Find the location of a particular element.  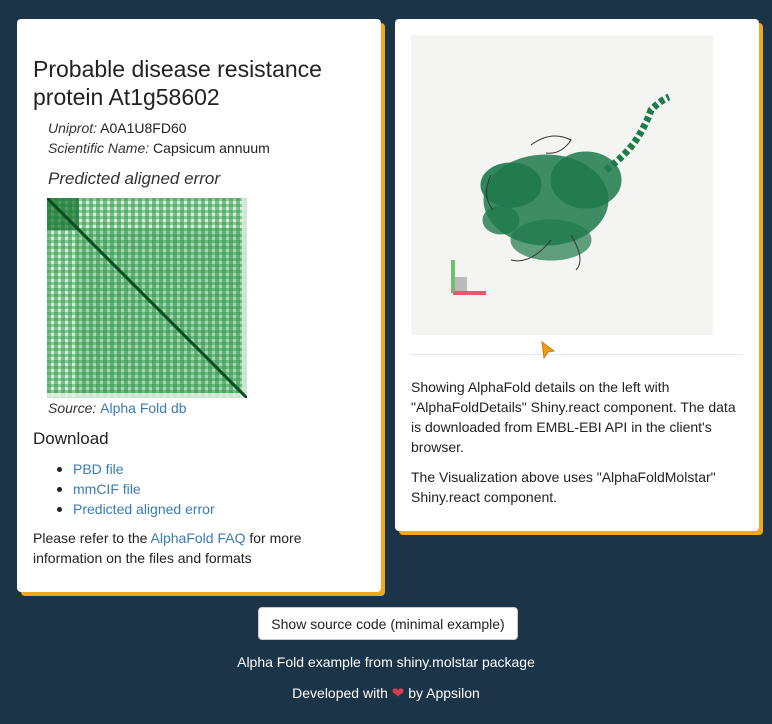

predicted-aligned-error-image is located at coordinates (147, 298).